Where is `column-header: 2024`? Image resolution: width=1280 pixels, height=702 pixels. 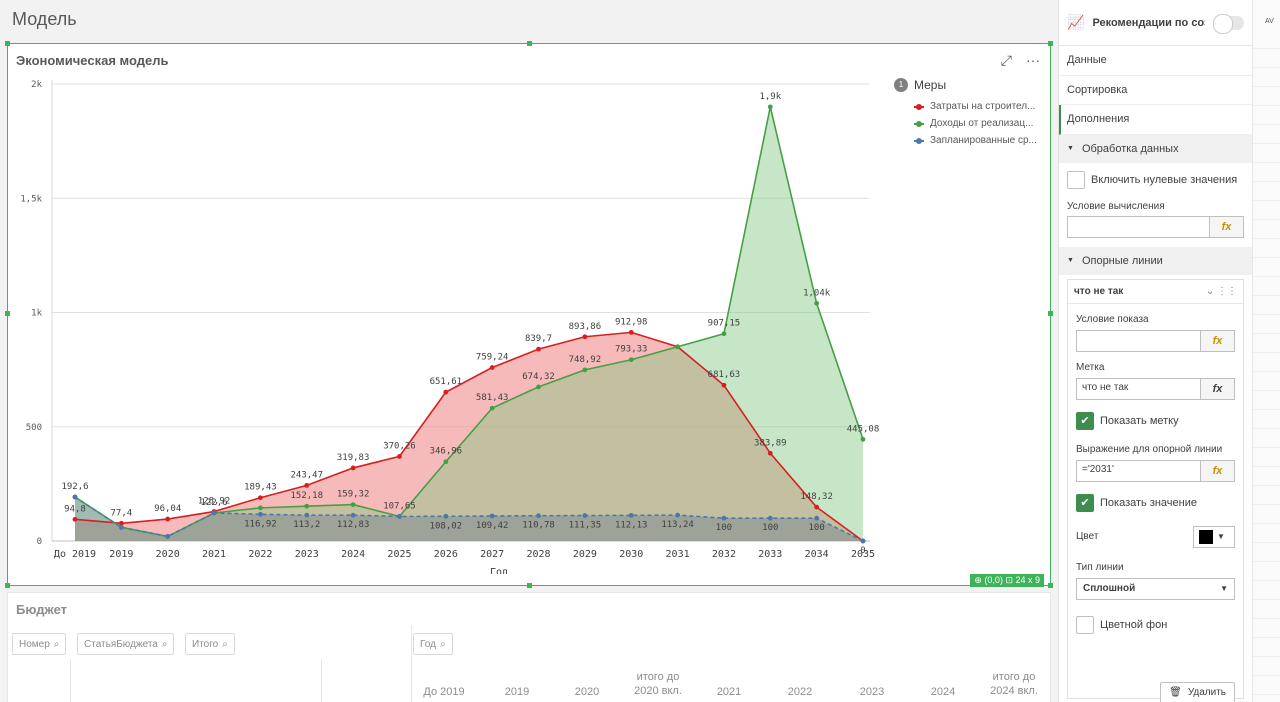 column-header: 2024 is located at coordinates (943, 692).